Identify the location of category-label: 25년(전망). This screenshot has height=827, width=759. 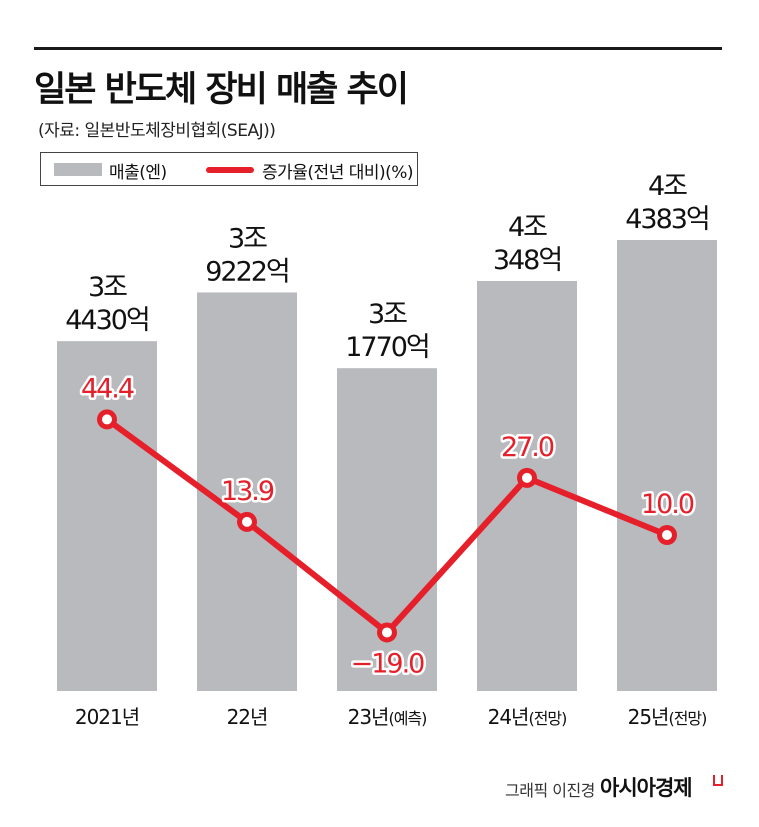
(667, 717).